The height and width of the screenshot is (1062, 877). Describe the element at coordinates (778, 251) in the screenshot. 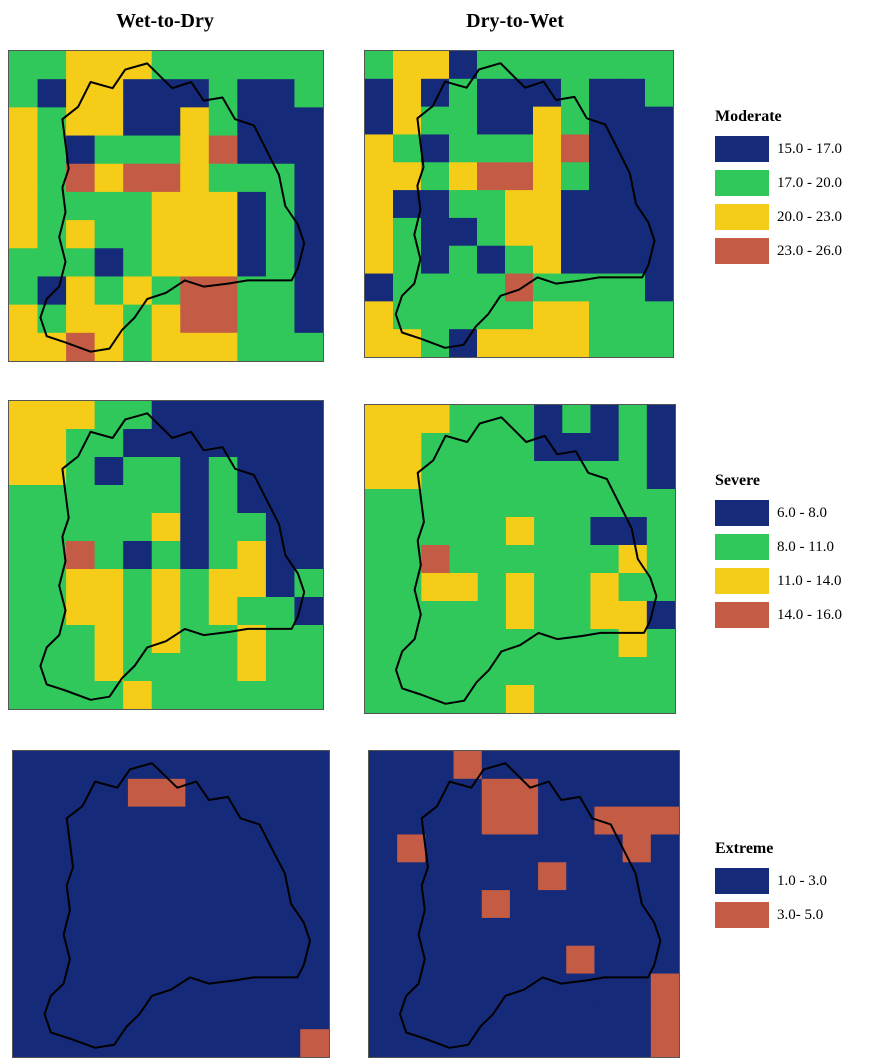

I see `legend-item: 23.0 - 26.0` at that location.